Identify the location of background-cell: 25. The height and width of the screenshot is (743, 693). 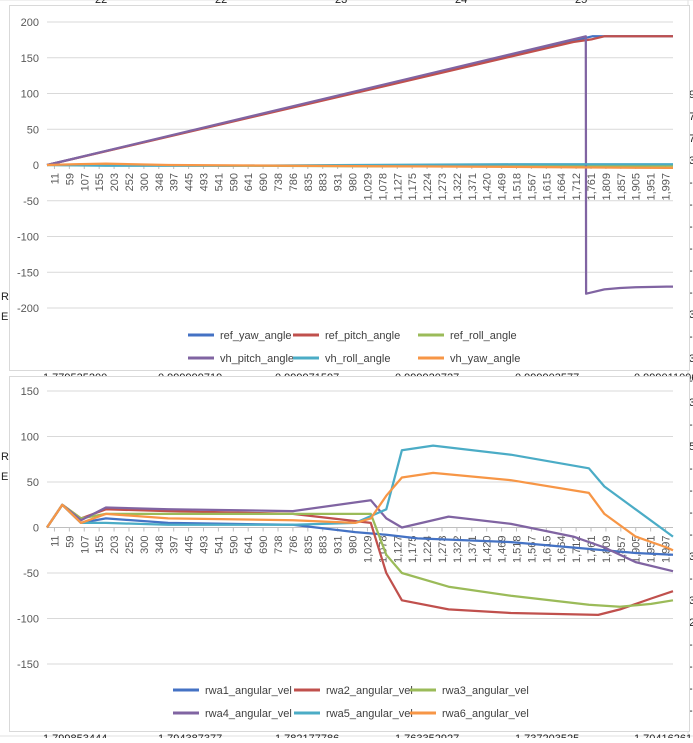
(581, 3).